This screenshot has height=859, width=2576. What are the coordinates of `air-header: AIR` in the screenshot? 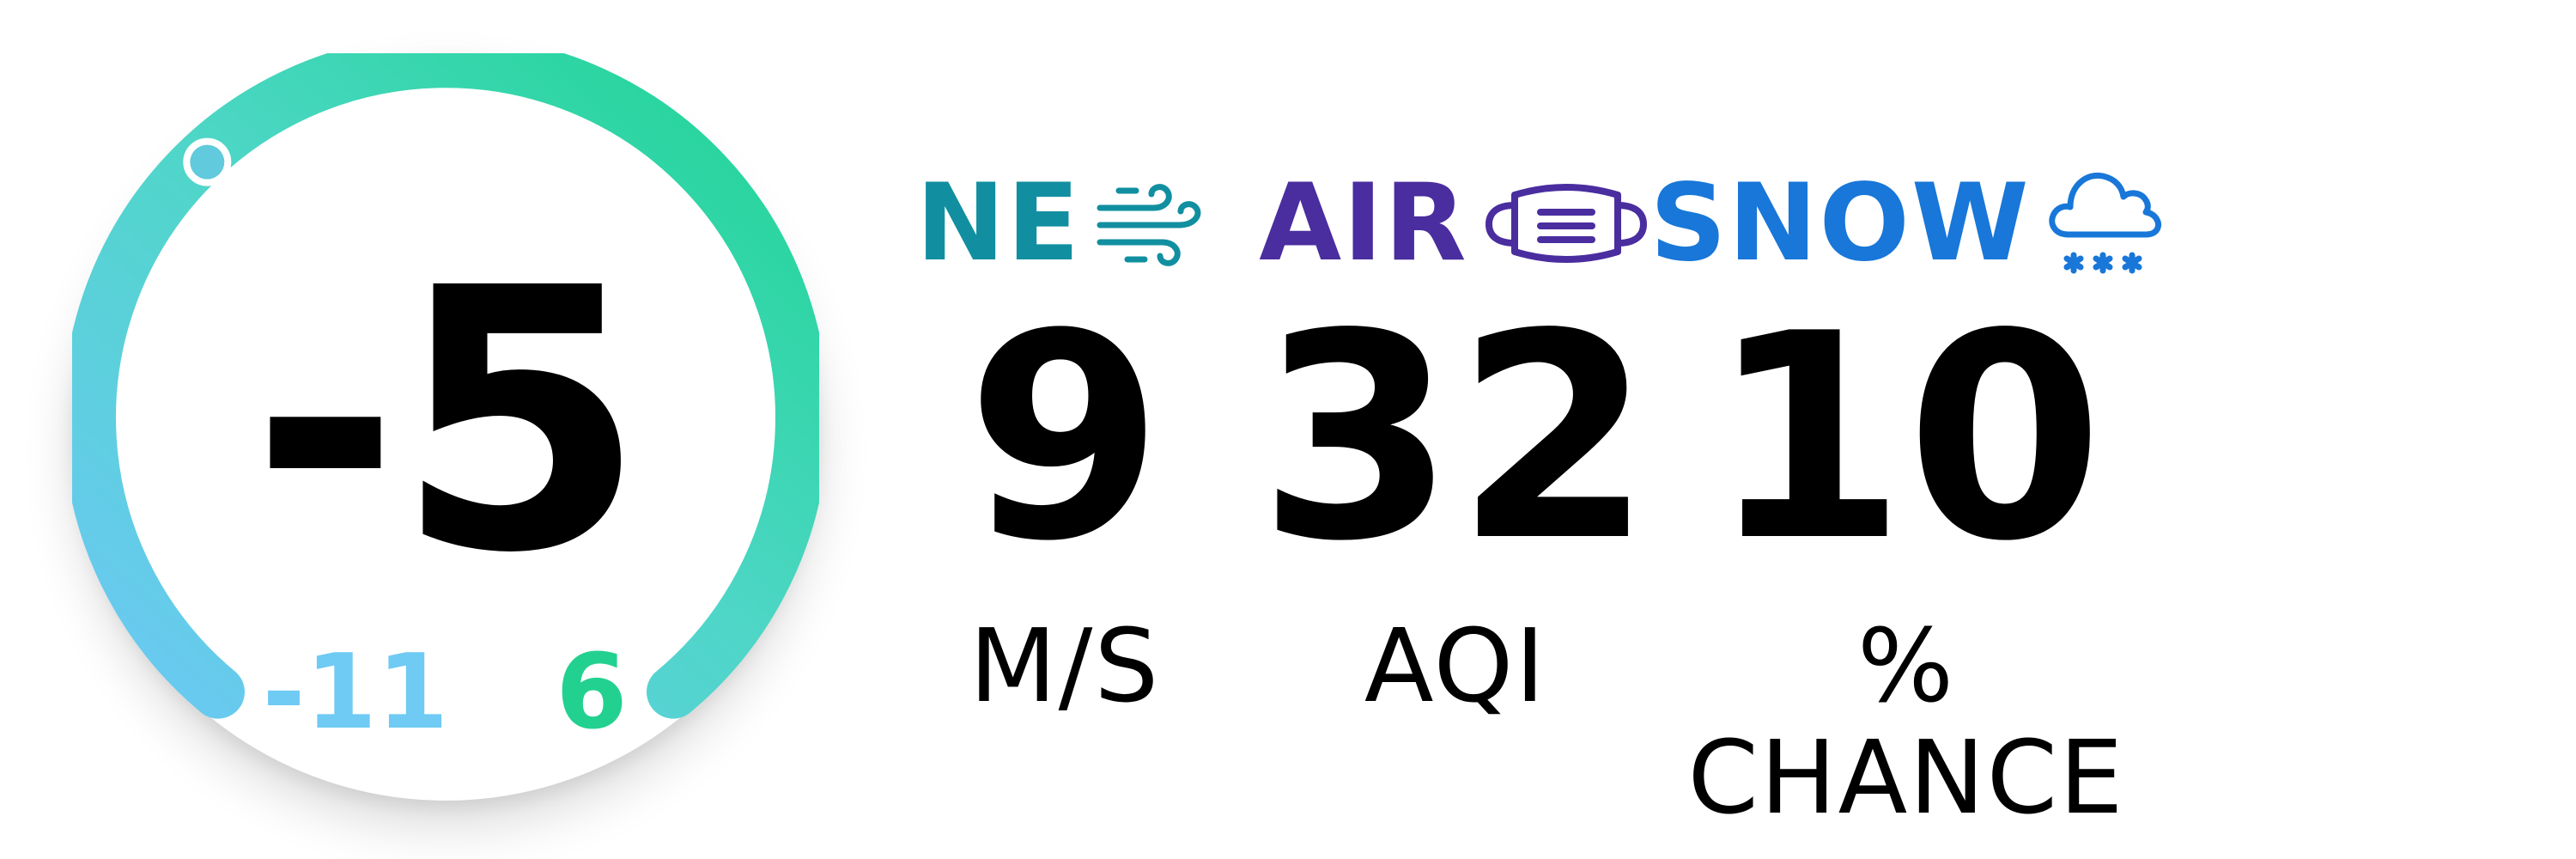 It's located at (1455, 224).